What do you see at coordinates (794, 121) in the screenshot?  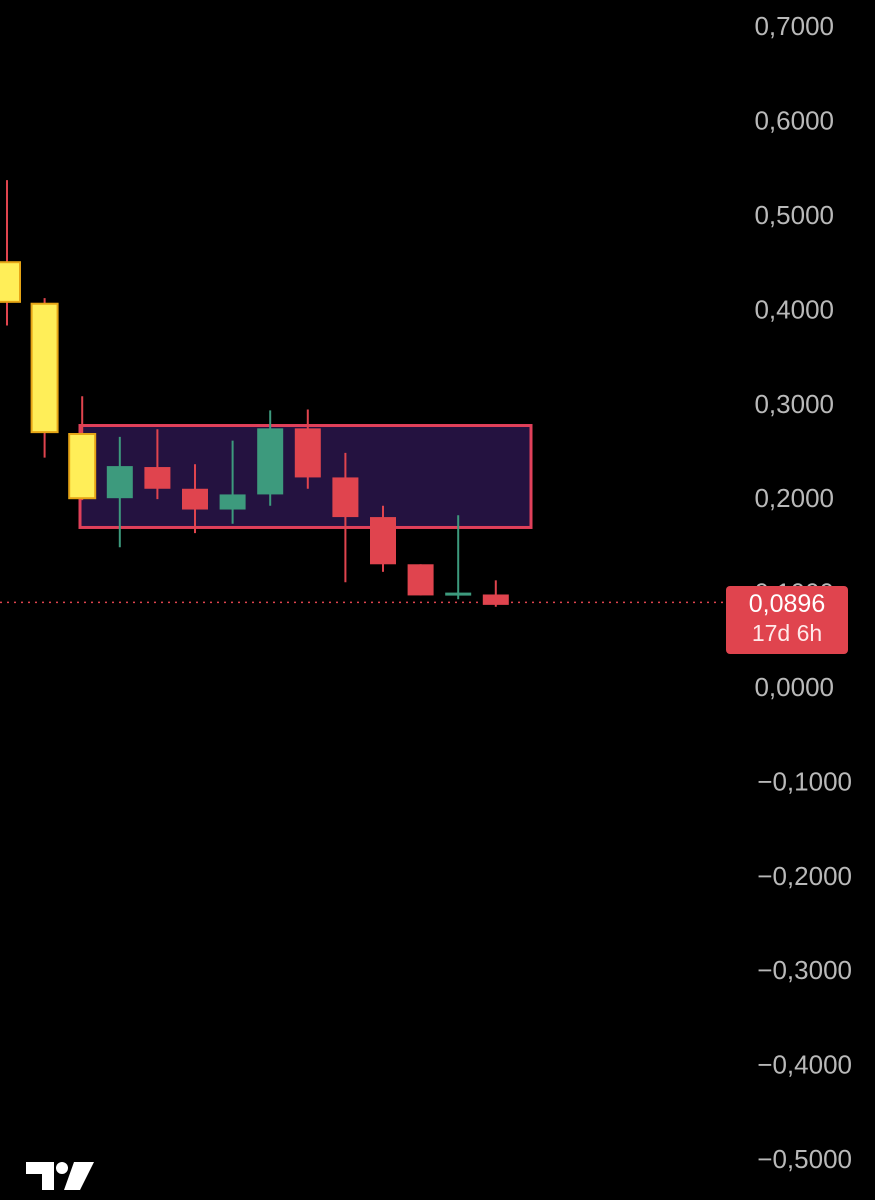 I see `y-tick-label: 0,6000` at bounding box center [794, 121].